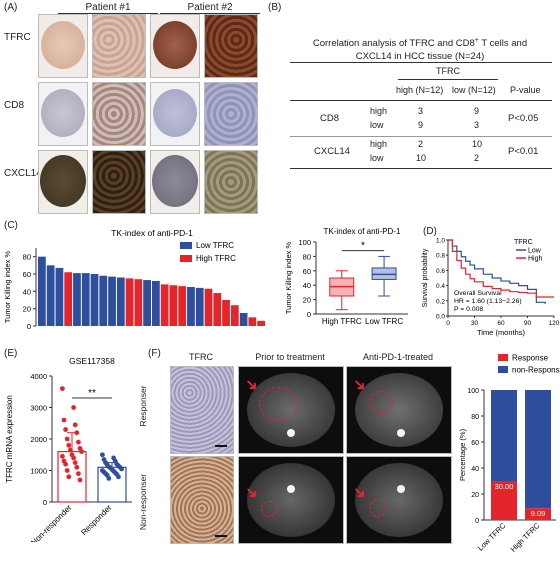  I want to click on ihc-tfrc-p2-zoom, so click(231, 46).